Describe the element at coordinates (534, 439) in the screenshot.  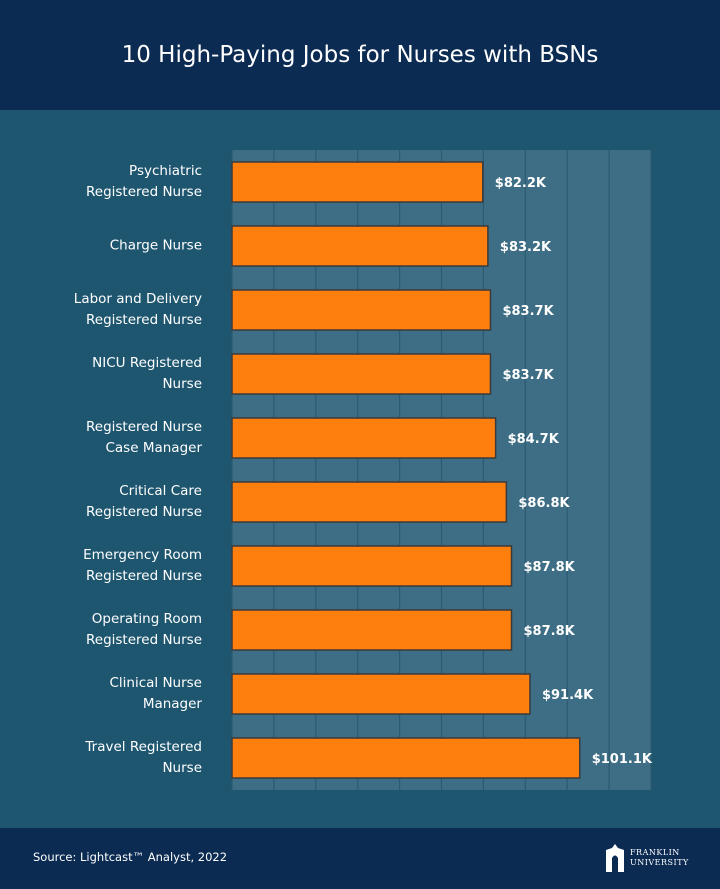
I see `data-label: $84.7K` at that location.